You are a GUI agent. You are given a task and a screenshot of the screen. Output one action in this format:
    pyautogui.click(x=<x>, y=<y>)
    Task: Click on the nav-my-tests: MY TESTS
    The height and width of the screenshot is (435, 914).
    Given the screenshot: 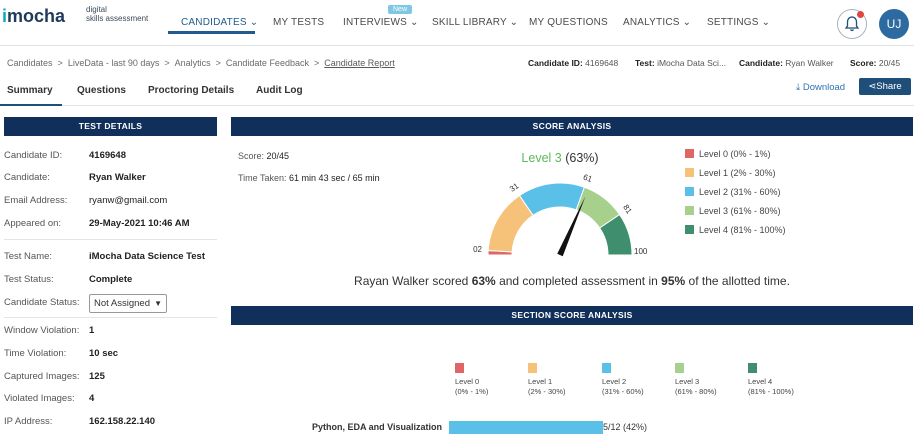 What is the action you would take?
    pyautogui.click(x=299, y=22)
    